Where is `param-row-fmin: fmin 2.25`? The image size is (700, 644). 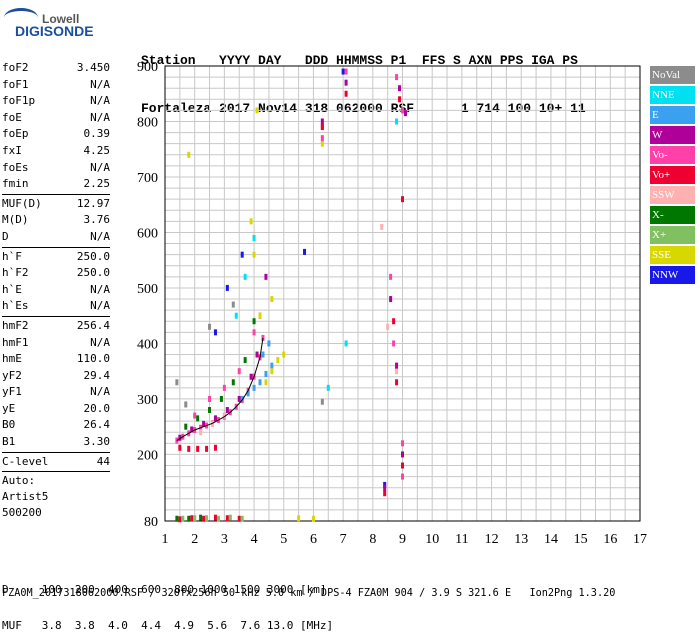
param-row-fmin: fmin 2.25 is located at coordinates (56, 184).